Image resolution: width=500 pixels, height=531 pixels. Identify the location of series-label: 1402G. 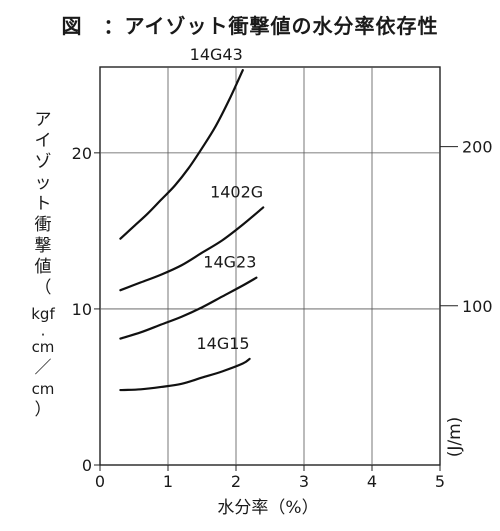
(236, 191).